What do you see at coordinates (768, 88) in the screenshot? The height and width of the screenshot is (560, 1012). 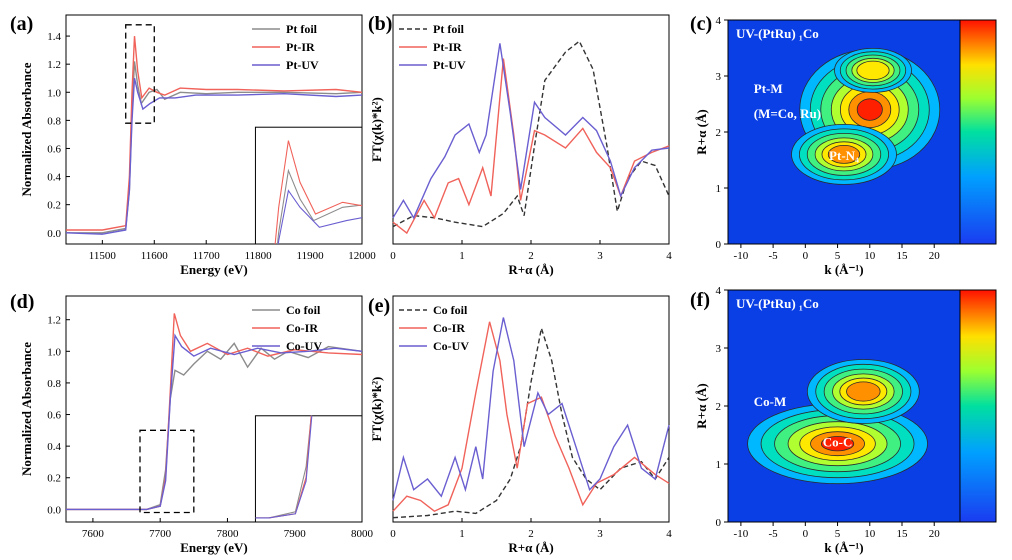 I see `wt-annotation: Pt-M` at bounding box center [768, 88].